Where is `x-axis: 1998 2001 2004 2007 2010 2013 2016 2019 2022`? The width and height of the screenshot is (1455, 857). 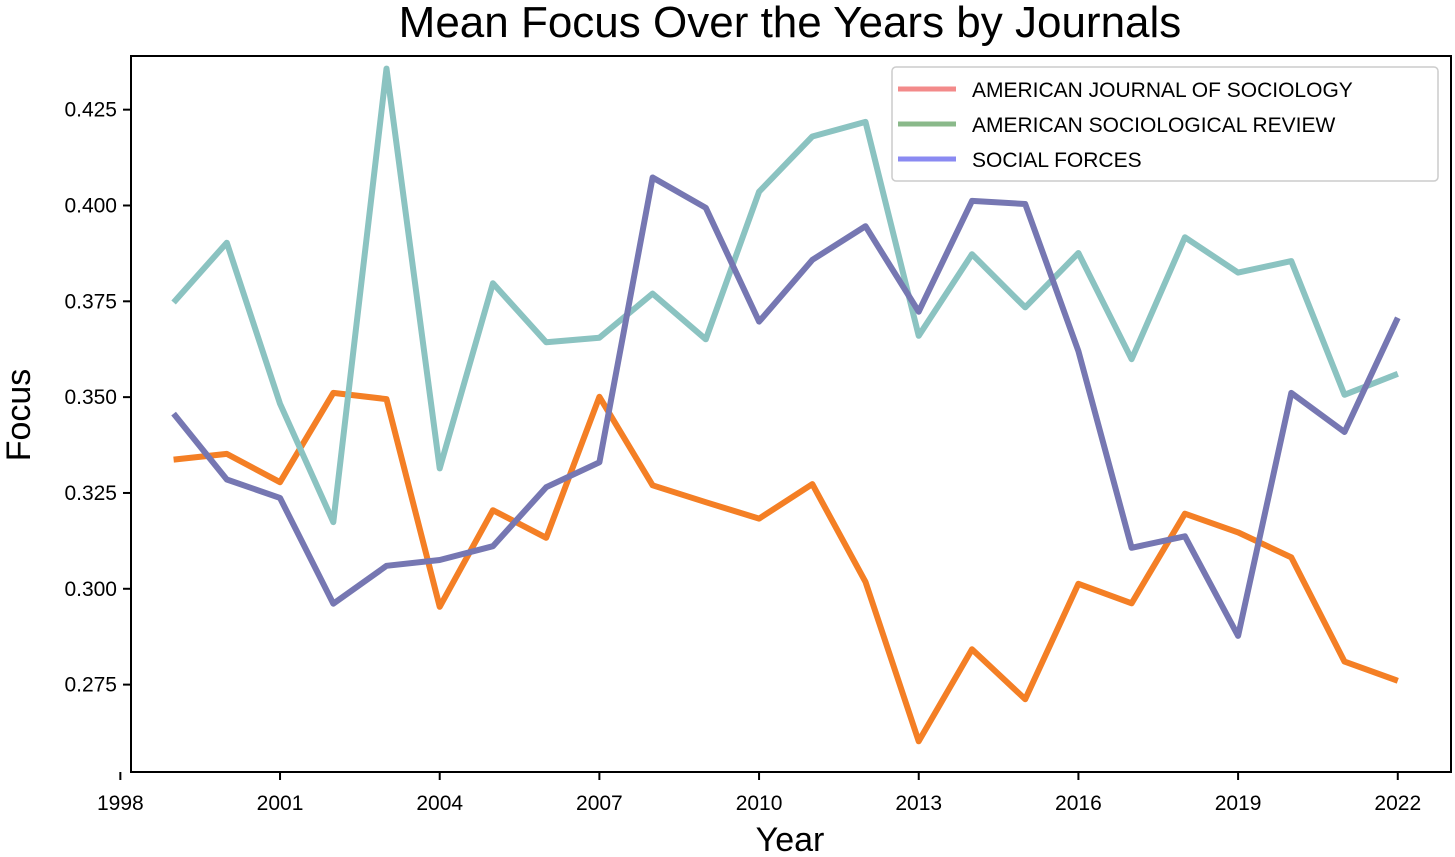
x-axis: 1998 2001 2004 2007 2010 2013 2016 2019 2022 is located at coordinates (759, 793).